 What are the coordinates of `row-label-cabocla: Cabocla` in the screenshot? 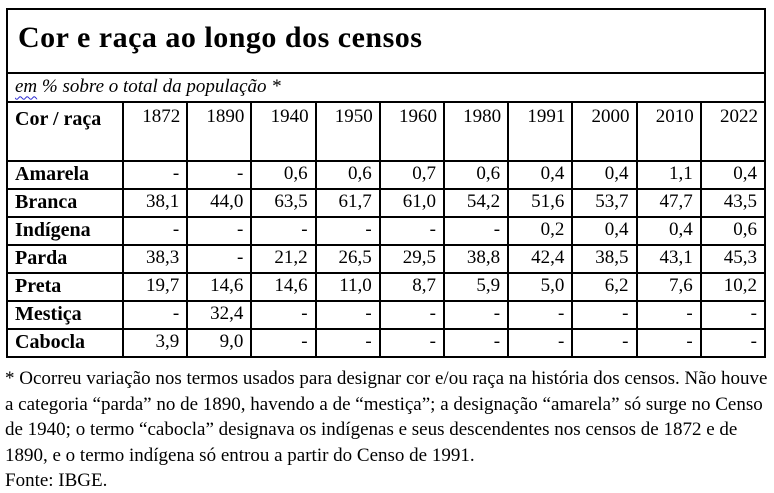 It's located at (65, 343).